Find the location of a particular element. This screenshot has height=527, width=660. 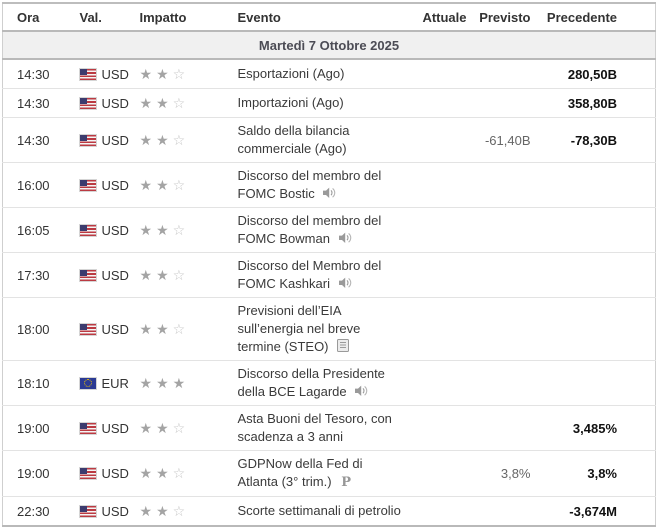

column-header-attuale: Attuale is located at coordinates (441, 17).